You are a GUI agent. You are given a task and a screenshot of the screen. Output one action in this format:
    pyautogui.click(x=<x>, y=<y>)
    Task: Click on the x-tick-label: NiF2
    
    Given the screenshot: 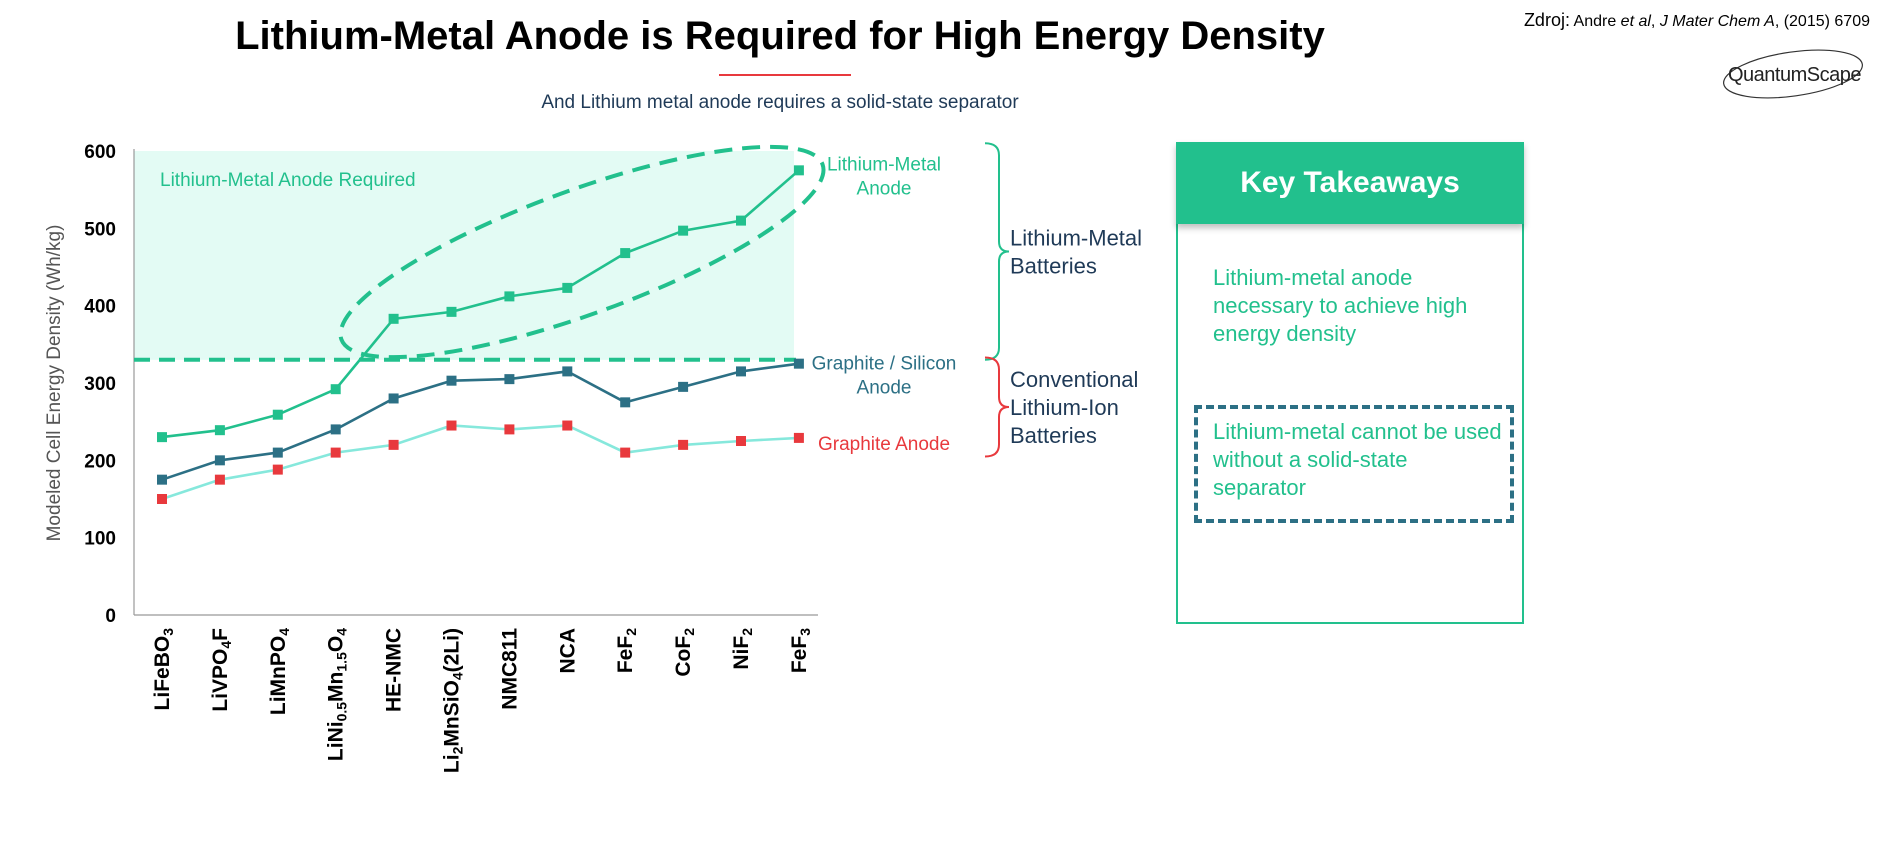 What is the action you would take?
    pyautogui.click(x=742, y=649)
    